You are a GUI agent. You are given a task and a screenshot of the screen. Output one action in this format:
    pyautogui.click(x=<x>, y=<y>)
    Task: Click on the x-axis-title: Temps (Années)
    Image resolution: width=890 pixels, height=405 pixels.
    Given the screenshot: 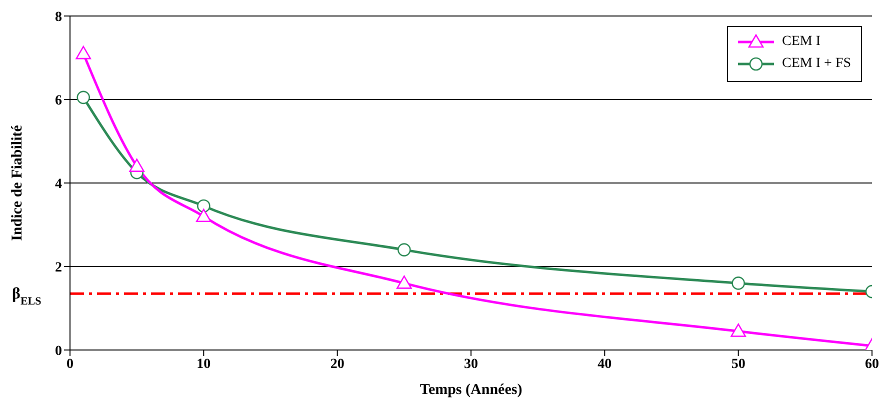 What is the action you would take?
    pyautogui.click(x=471, y=390)
    